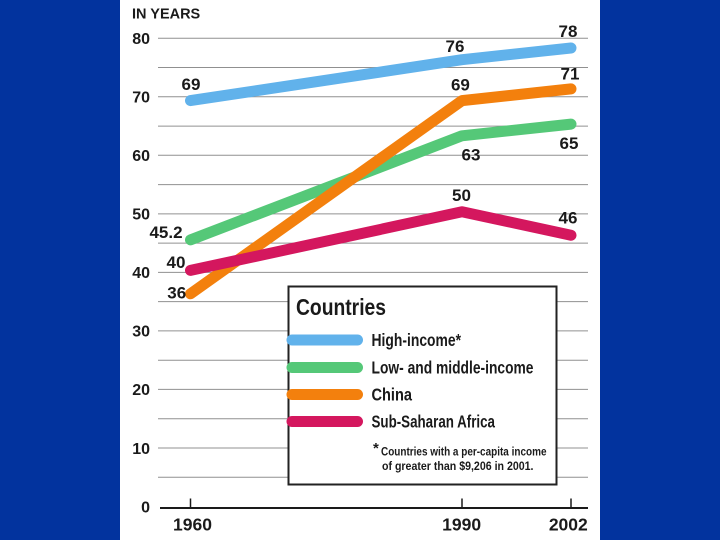 This screenshot has height=540, width=720. I want to click on svg-text: Low- and middle-income, so click(453, 368).